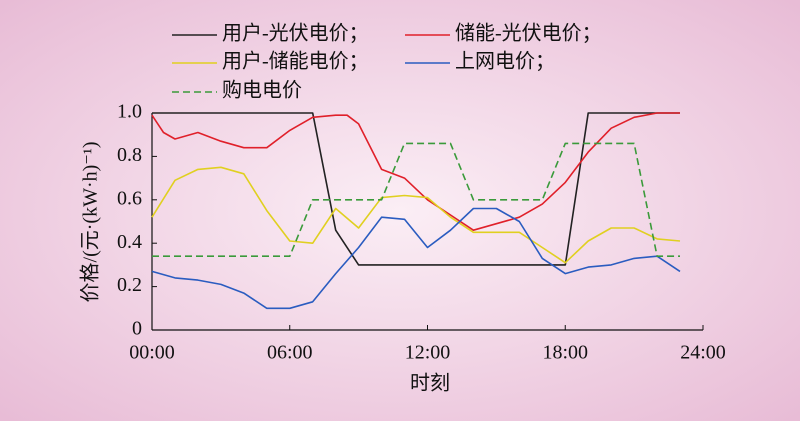  What do you see at coordinates (430, 383) in the screenshot?
I see `x-axis-label: 时刻` at bounding box center [430, 383].